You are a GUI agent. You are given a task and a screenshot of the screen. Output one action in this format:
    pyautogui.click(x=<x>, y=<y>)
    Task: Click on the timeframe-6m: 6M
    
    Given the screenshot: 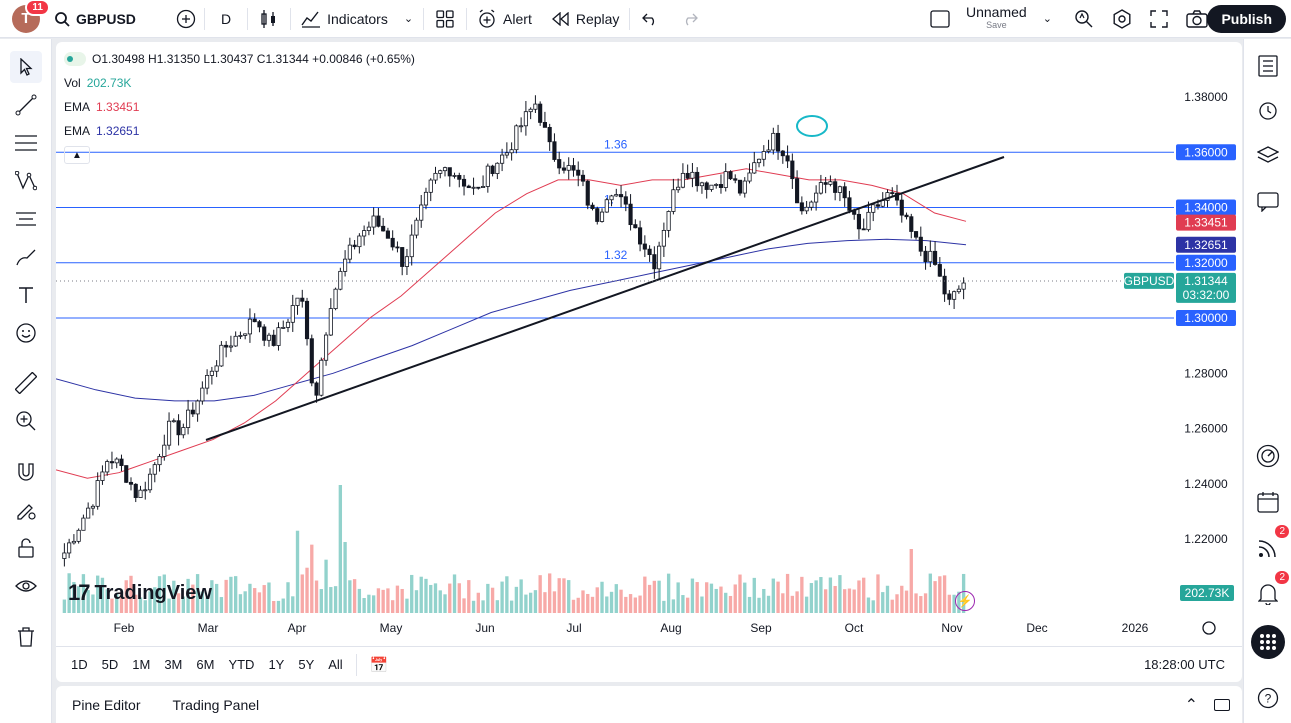 What is the action you would take?
    pyautogui.click(x=205, y=664)
    